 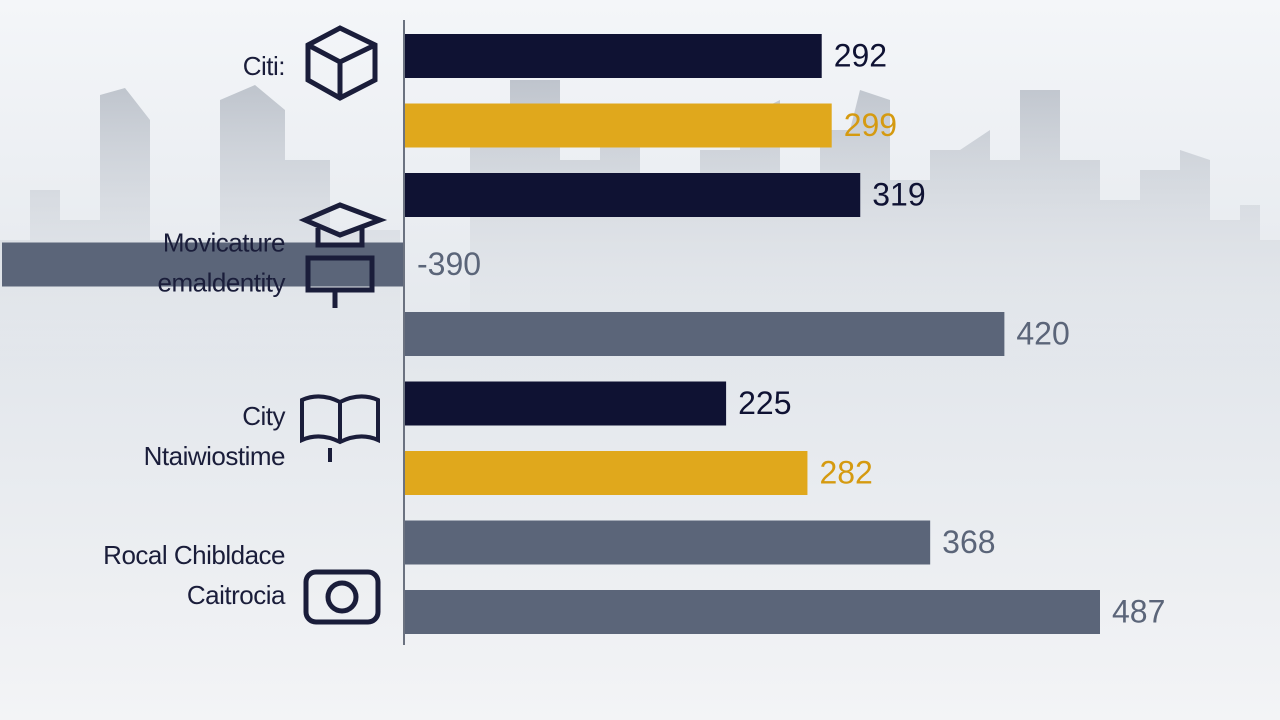 I want to click on value-label: 420, so click(x=1042, y=333).